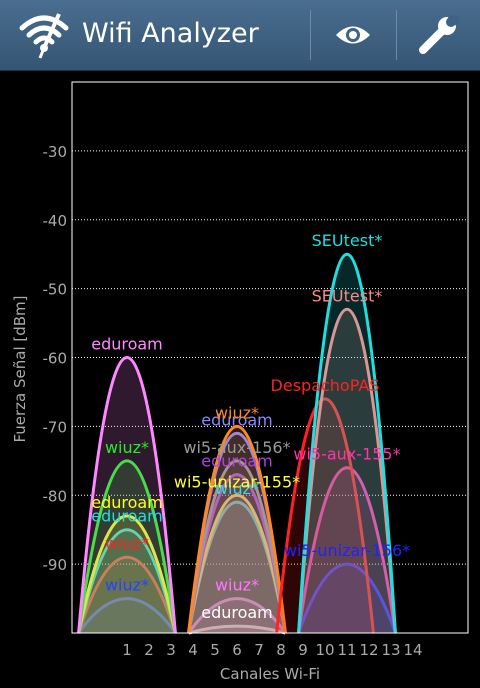 Image resolution: width=480 pixels, height=688 pixels. I want to click on network-label: wi5-aux-155*, so click(346, 454).